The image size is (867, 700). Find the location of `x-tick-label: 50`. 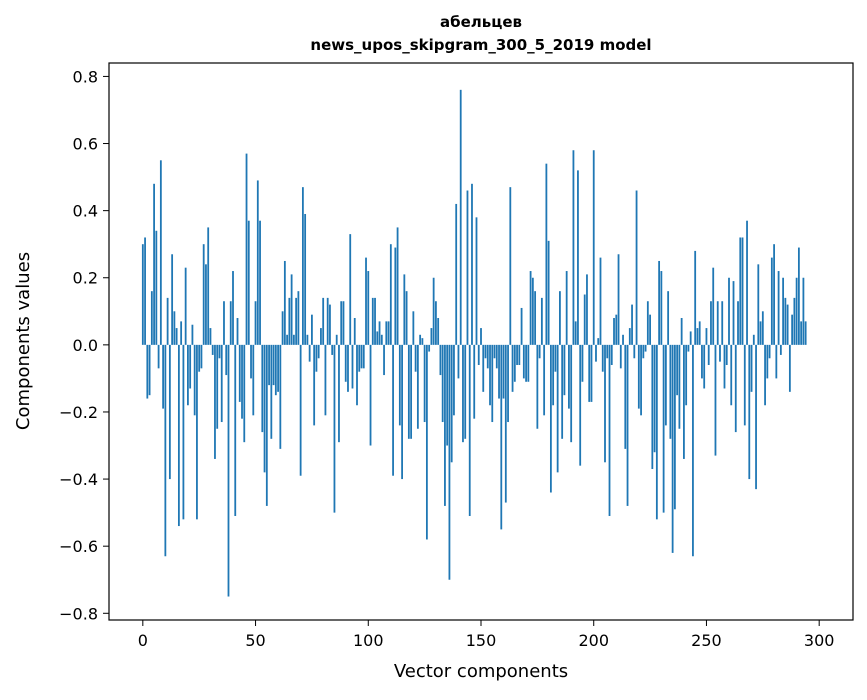

x-tick-label: 50 is located at coordinates (255, 640).